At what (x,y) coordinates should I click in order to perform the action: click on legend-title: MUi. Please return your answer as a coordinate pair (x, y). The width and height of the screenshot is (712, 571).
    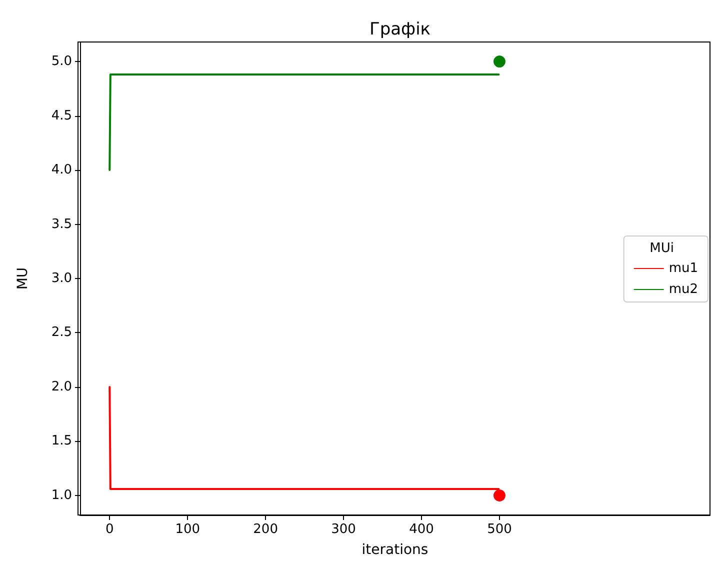
    Looking at the image, I should click on (662, 248).